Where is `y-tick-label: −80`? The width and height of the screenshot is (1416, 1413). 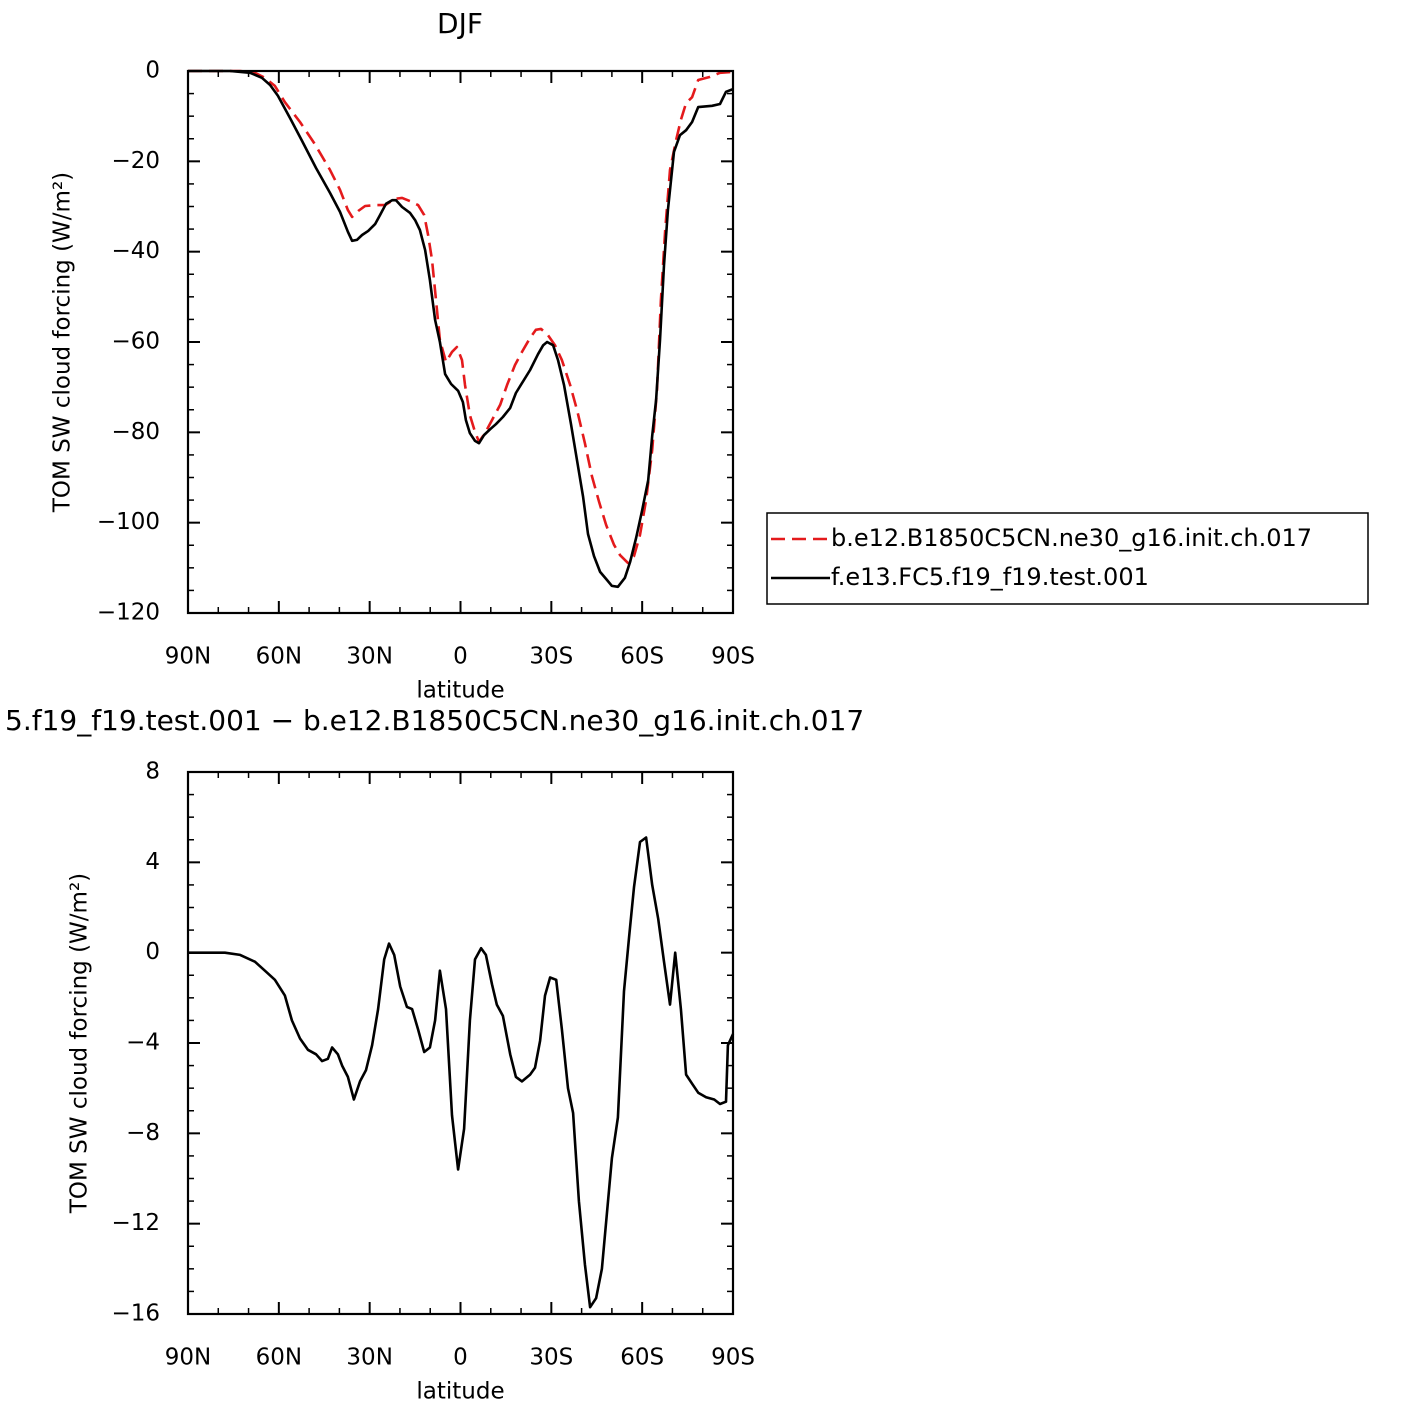 y-tick-label: −80 is located at coordinates (135, 432).